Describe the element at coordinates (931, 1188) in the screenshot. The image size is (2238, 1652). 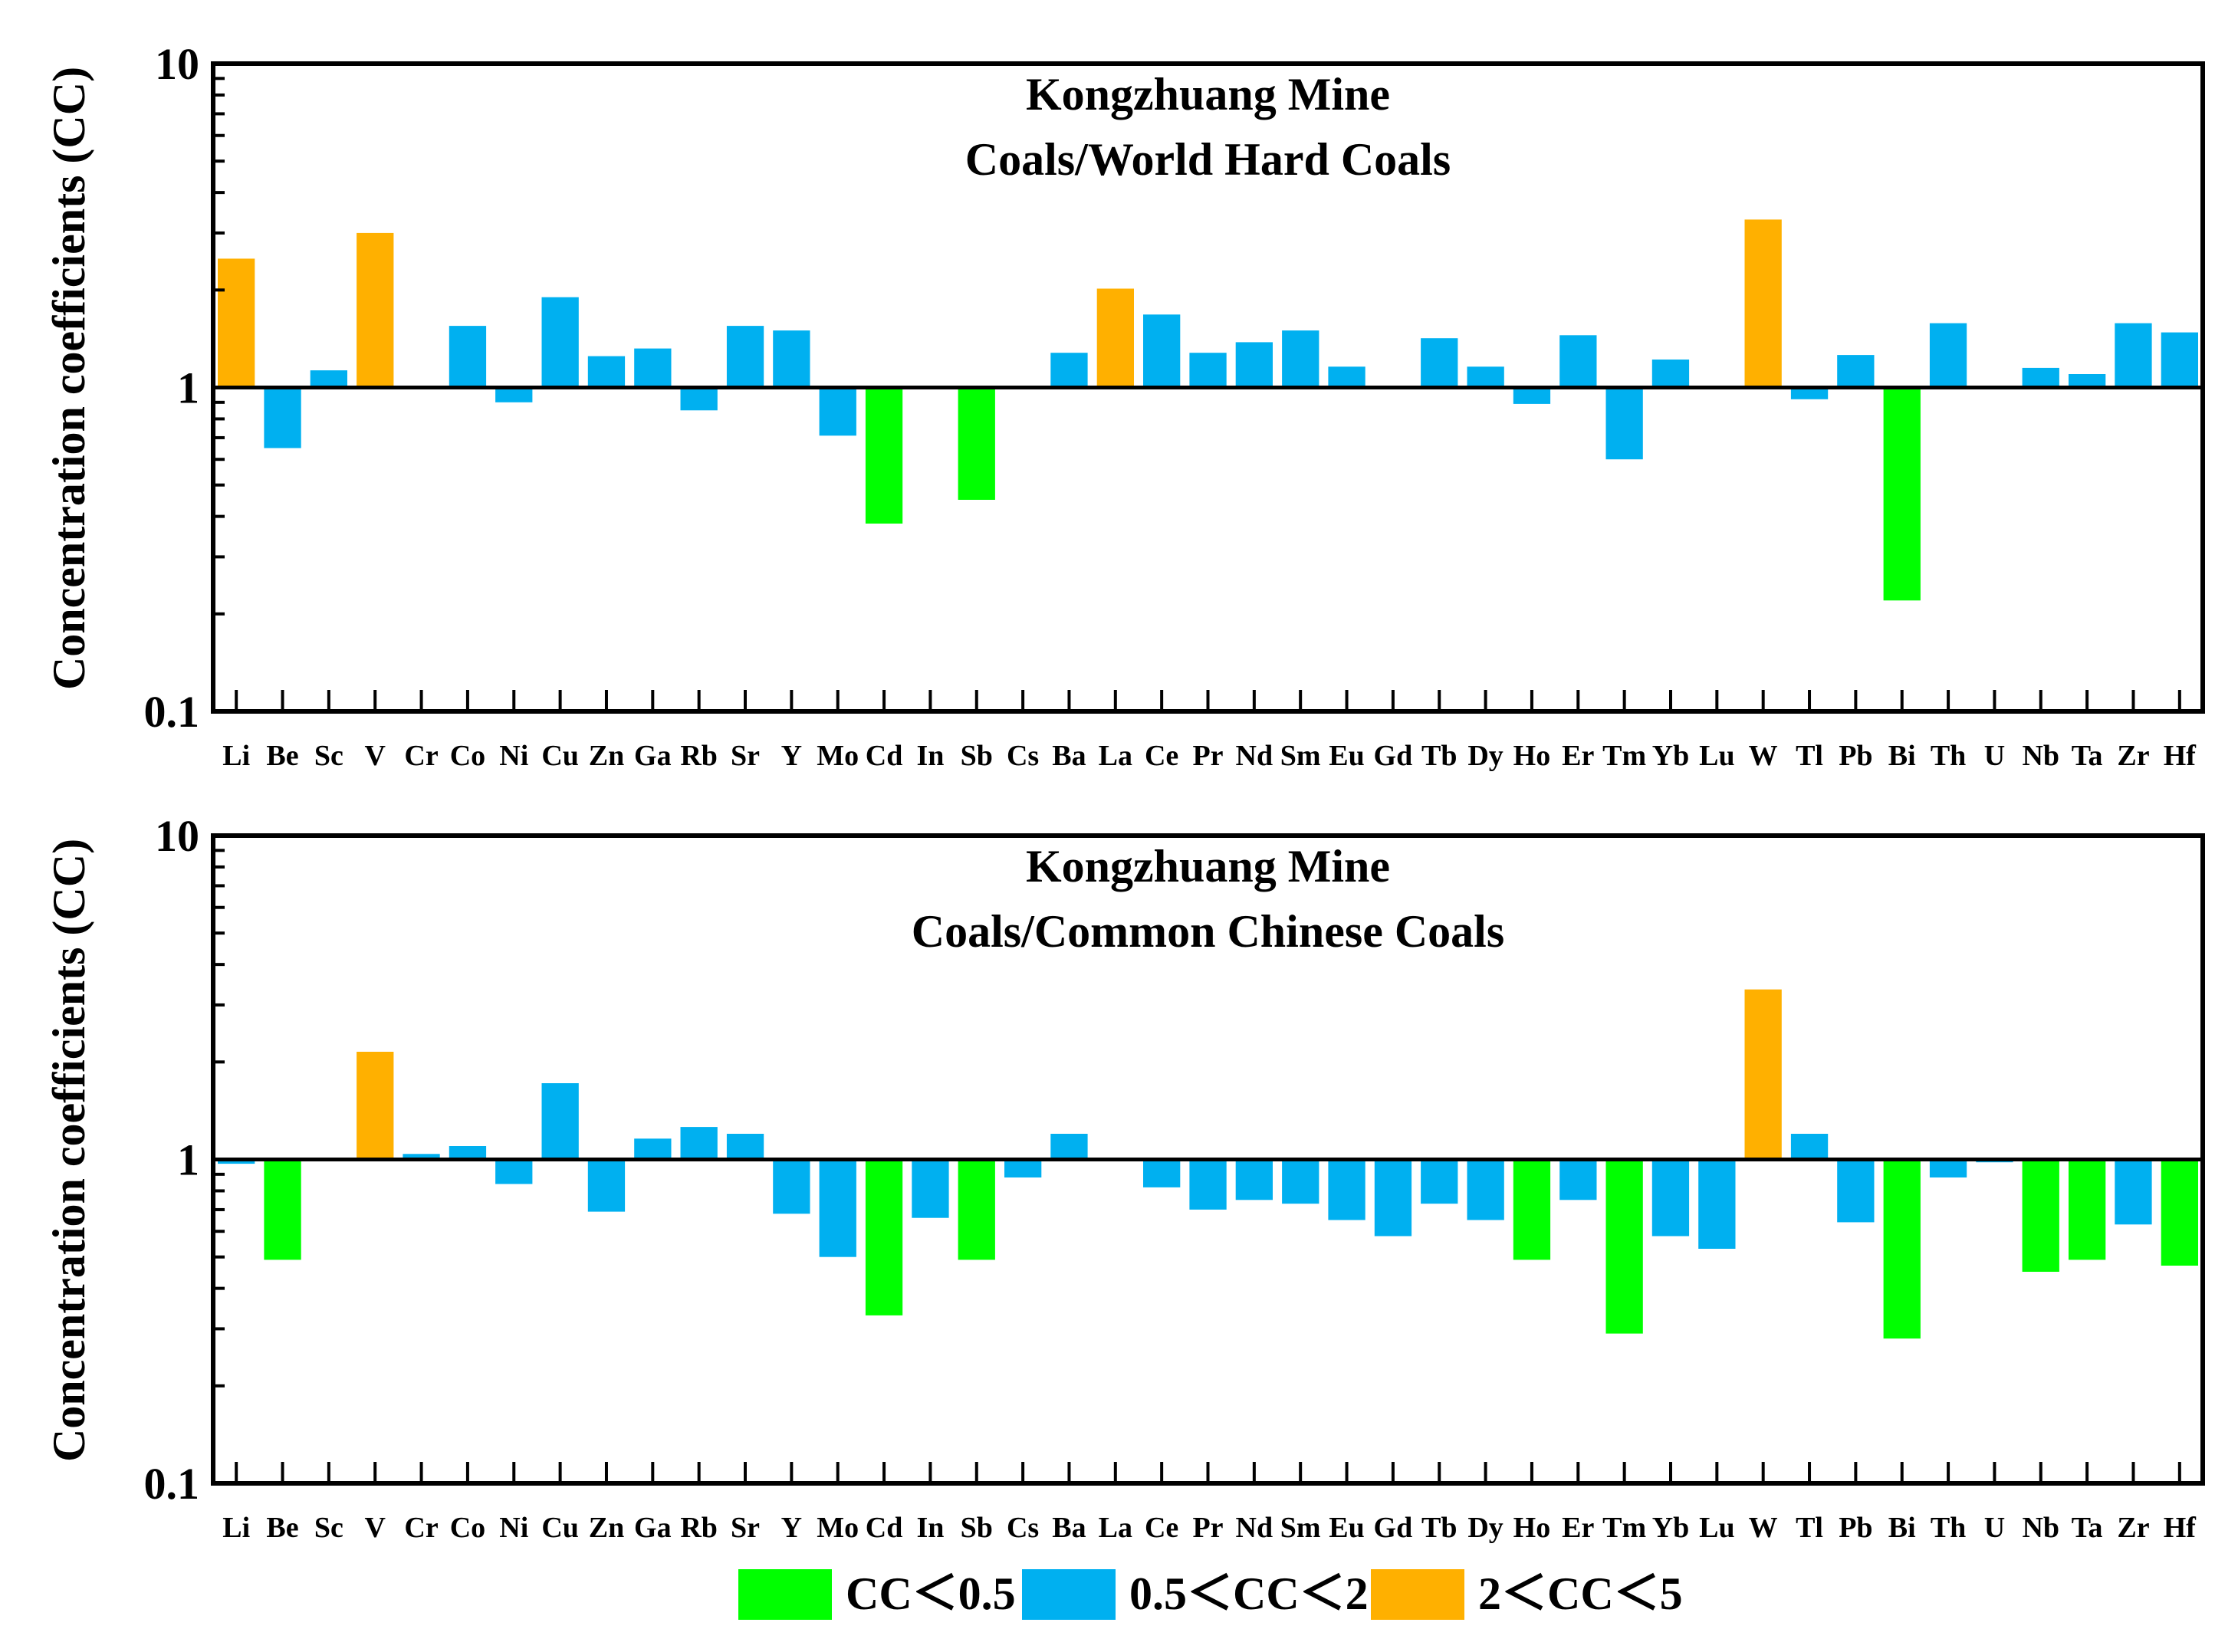
I see `bar-In` at that location.